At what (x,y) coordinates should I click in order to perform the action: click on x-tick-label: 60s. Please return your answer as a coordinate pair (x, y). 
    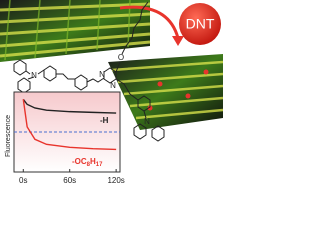
    Looking at the image, I should click on (69, 180).